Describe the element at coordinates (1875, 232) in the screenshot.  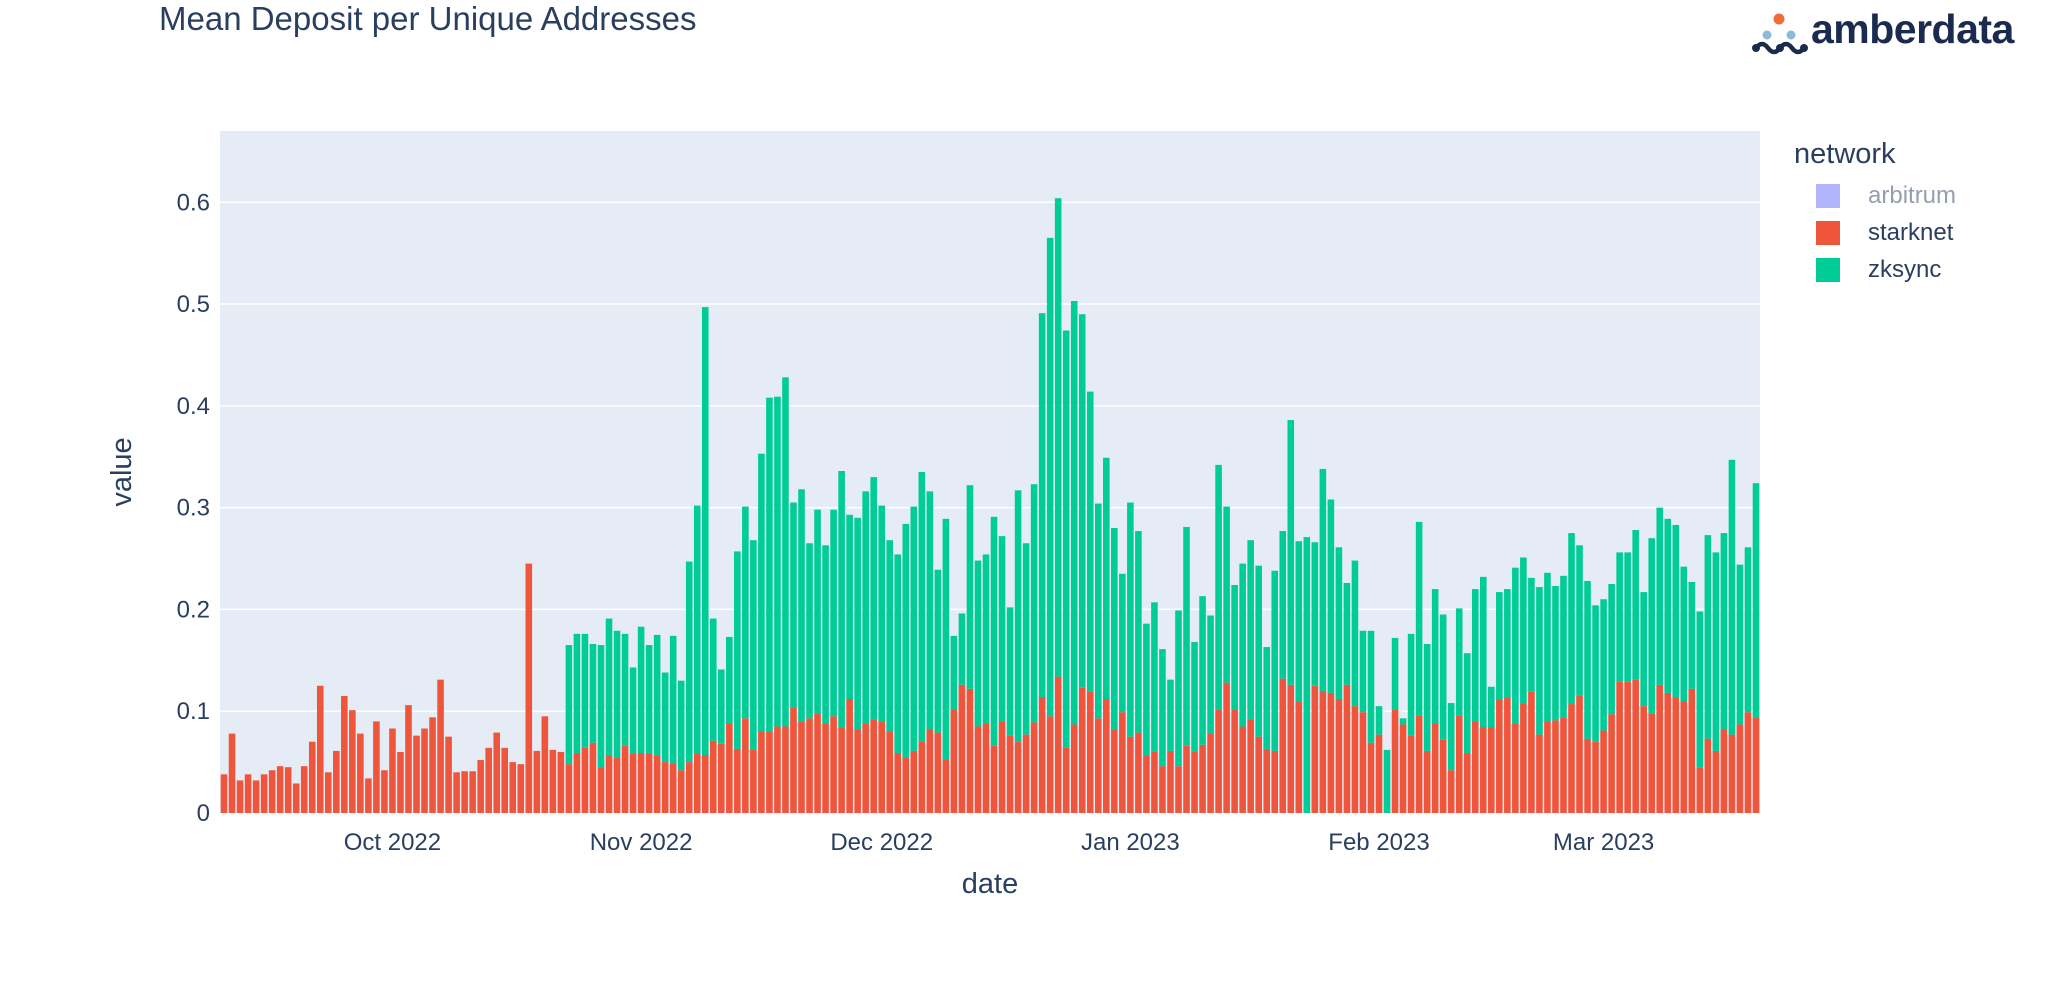
I see `legend-item-starknet: starknet` at that location.